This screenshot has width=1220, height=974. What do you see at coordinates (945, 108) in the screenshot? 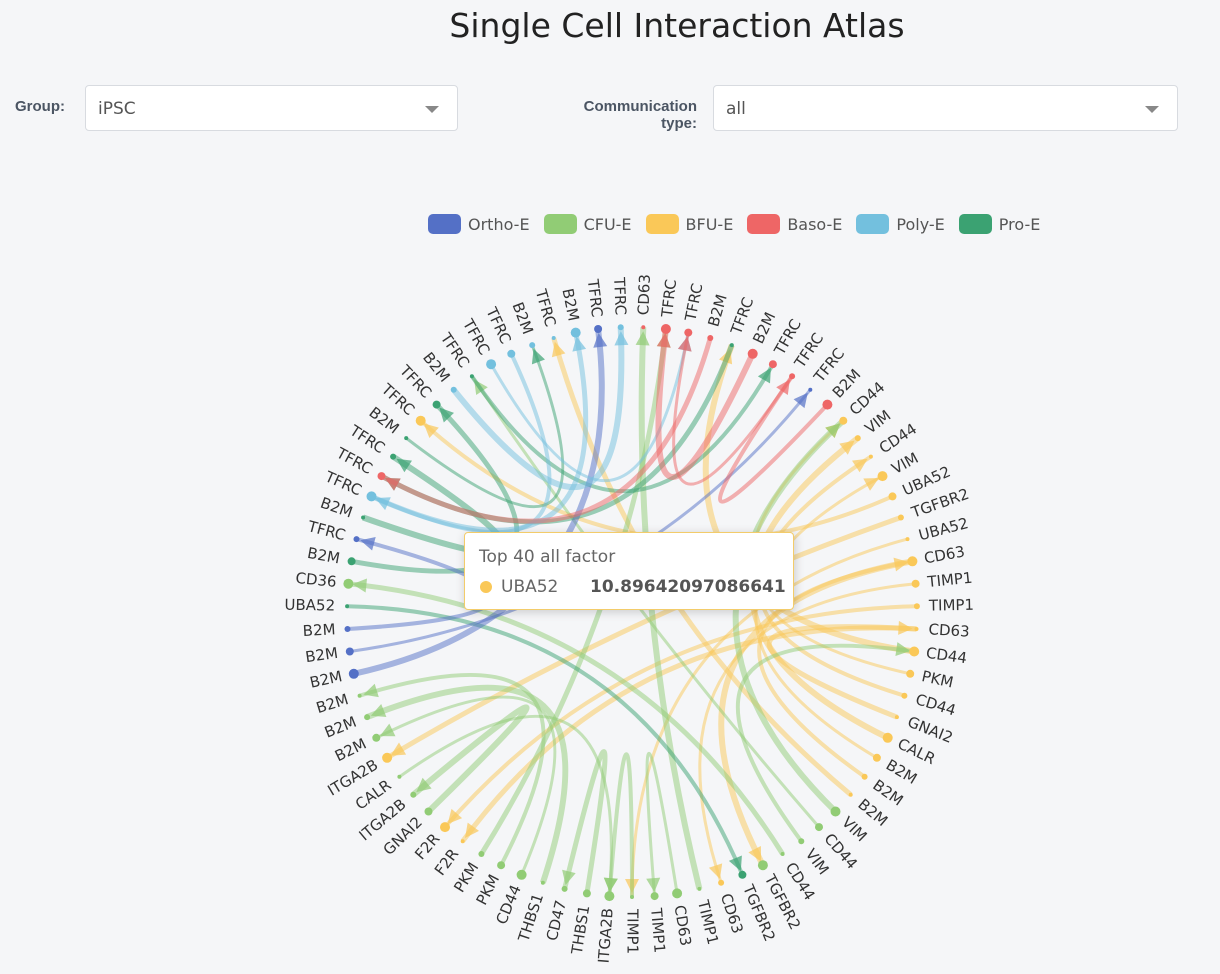
I see `communication-type-select: all` at bounding box center [945, 108].